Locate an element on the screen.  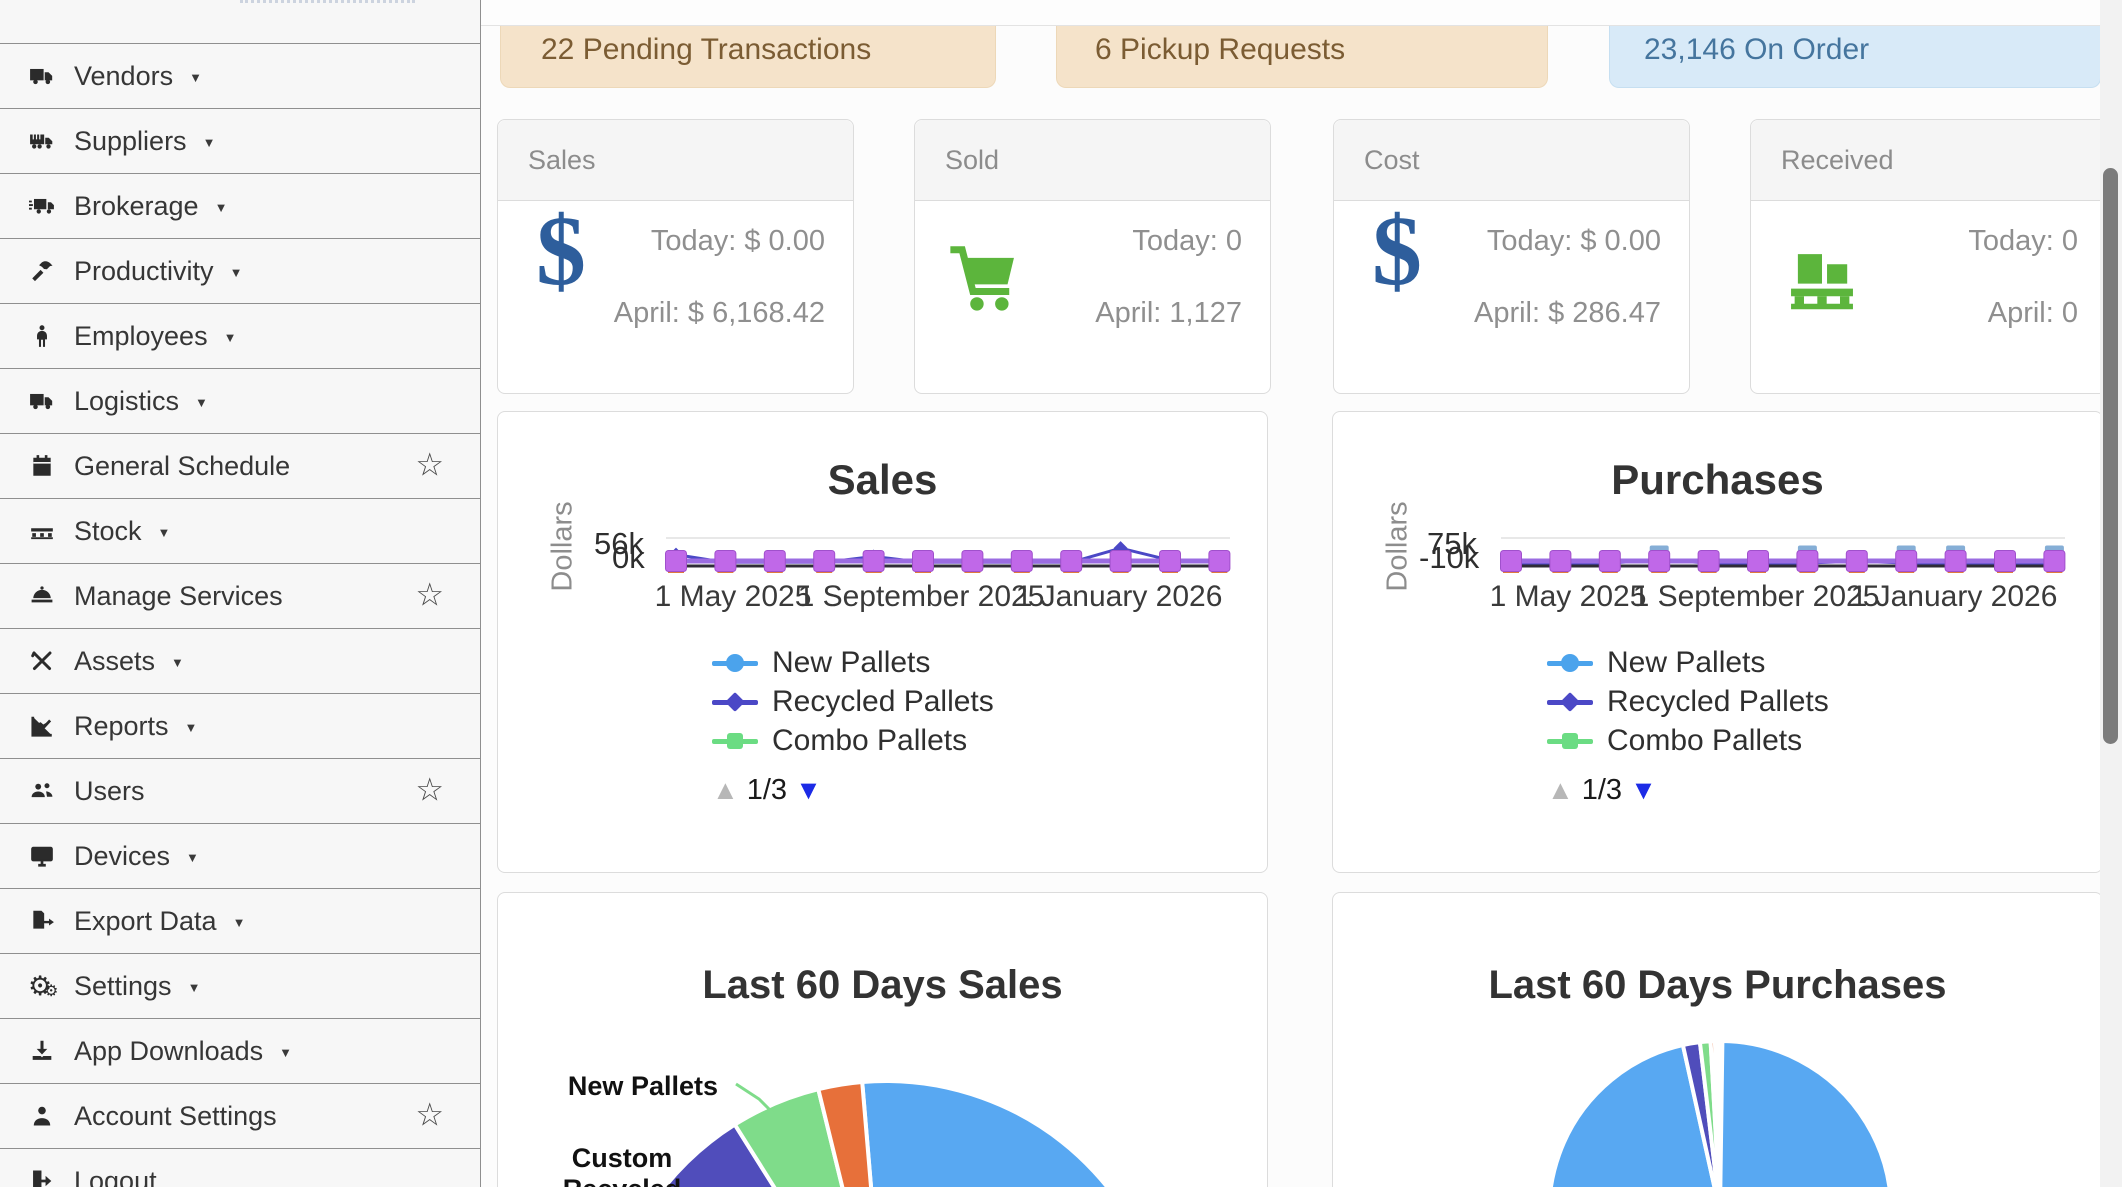
sidebar-item-settings: ⚙ ⚙ Settings ▼ is located at coordinates (240, 985).